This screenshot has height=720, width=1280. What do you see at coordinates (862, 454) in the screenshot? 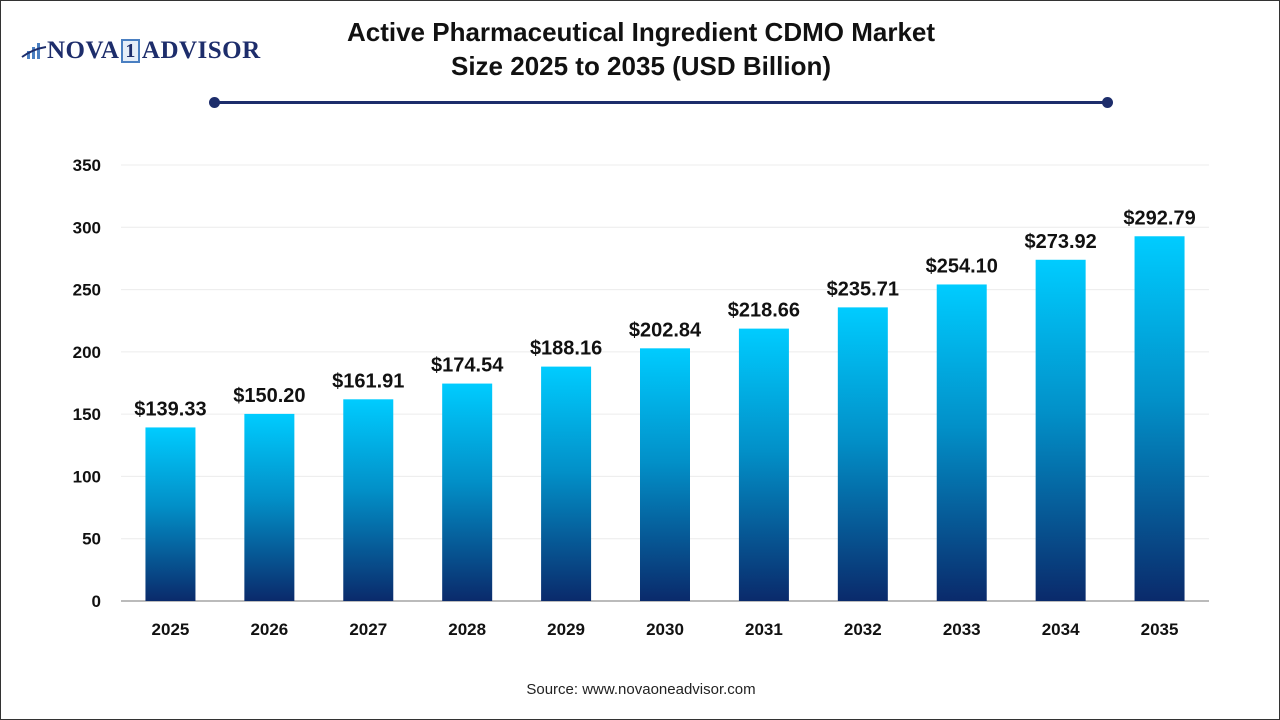
I see `bar-2032` at bounding box center [862, 454].